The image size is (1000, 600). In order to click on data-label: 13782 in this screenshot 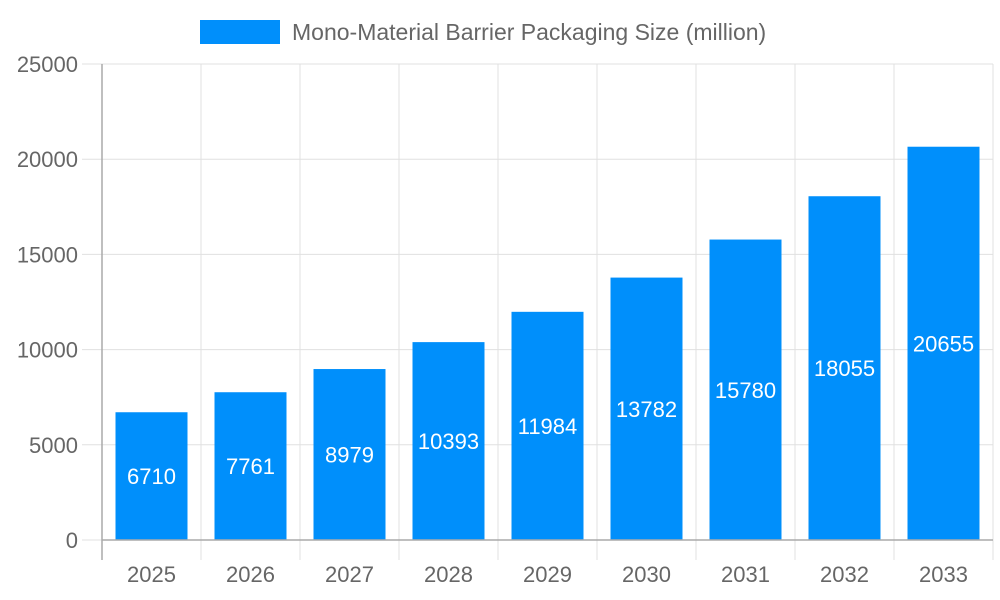, I will do `click(646, 409)`.